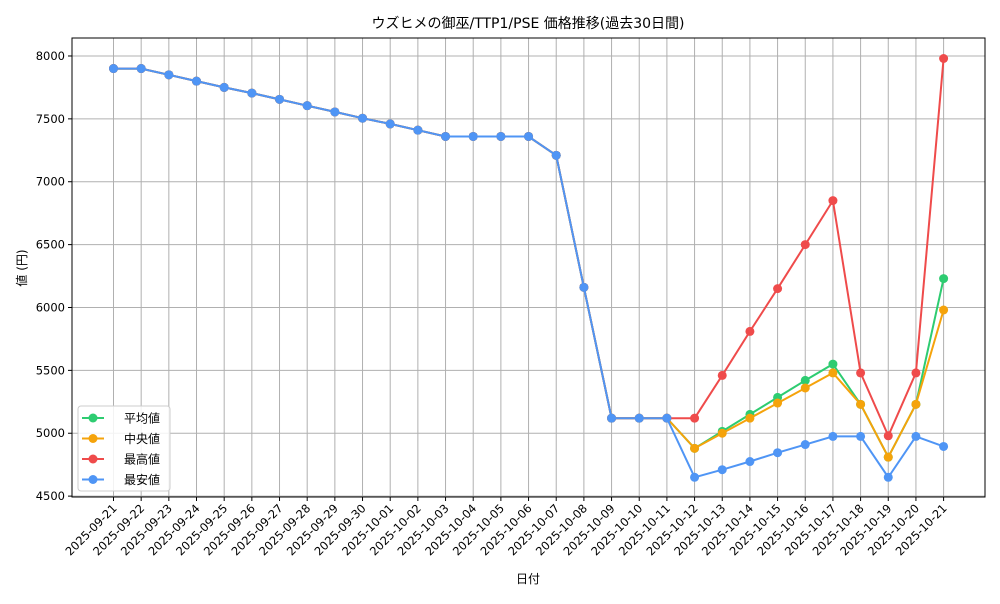 The height and width of the screenshot is (604, 1000). I want to click on y-tick-label: 6000, so click(50, 307).